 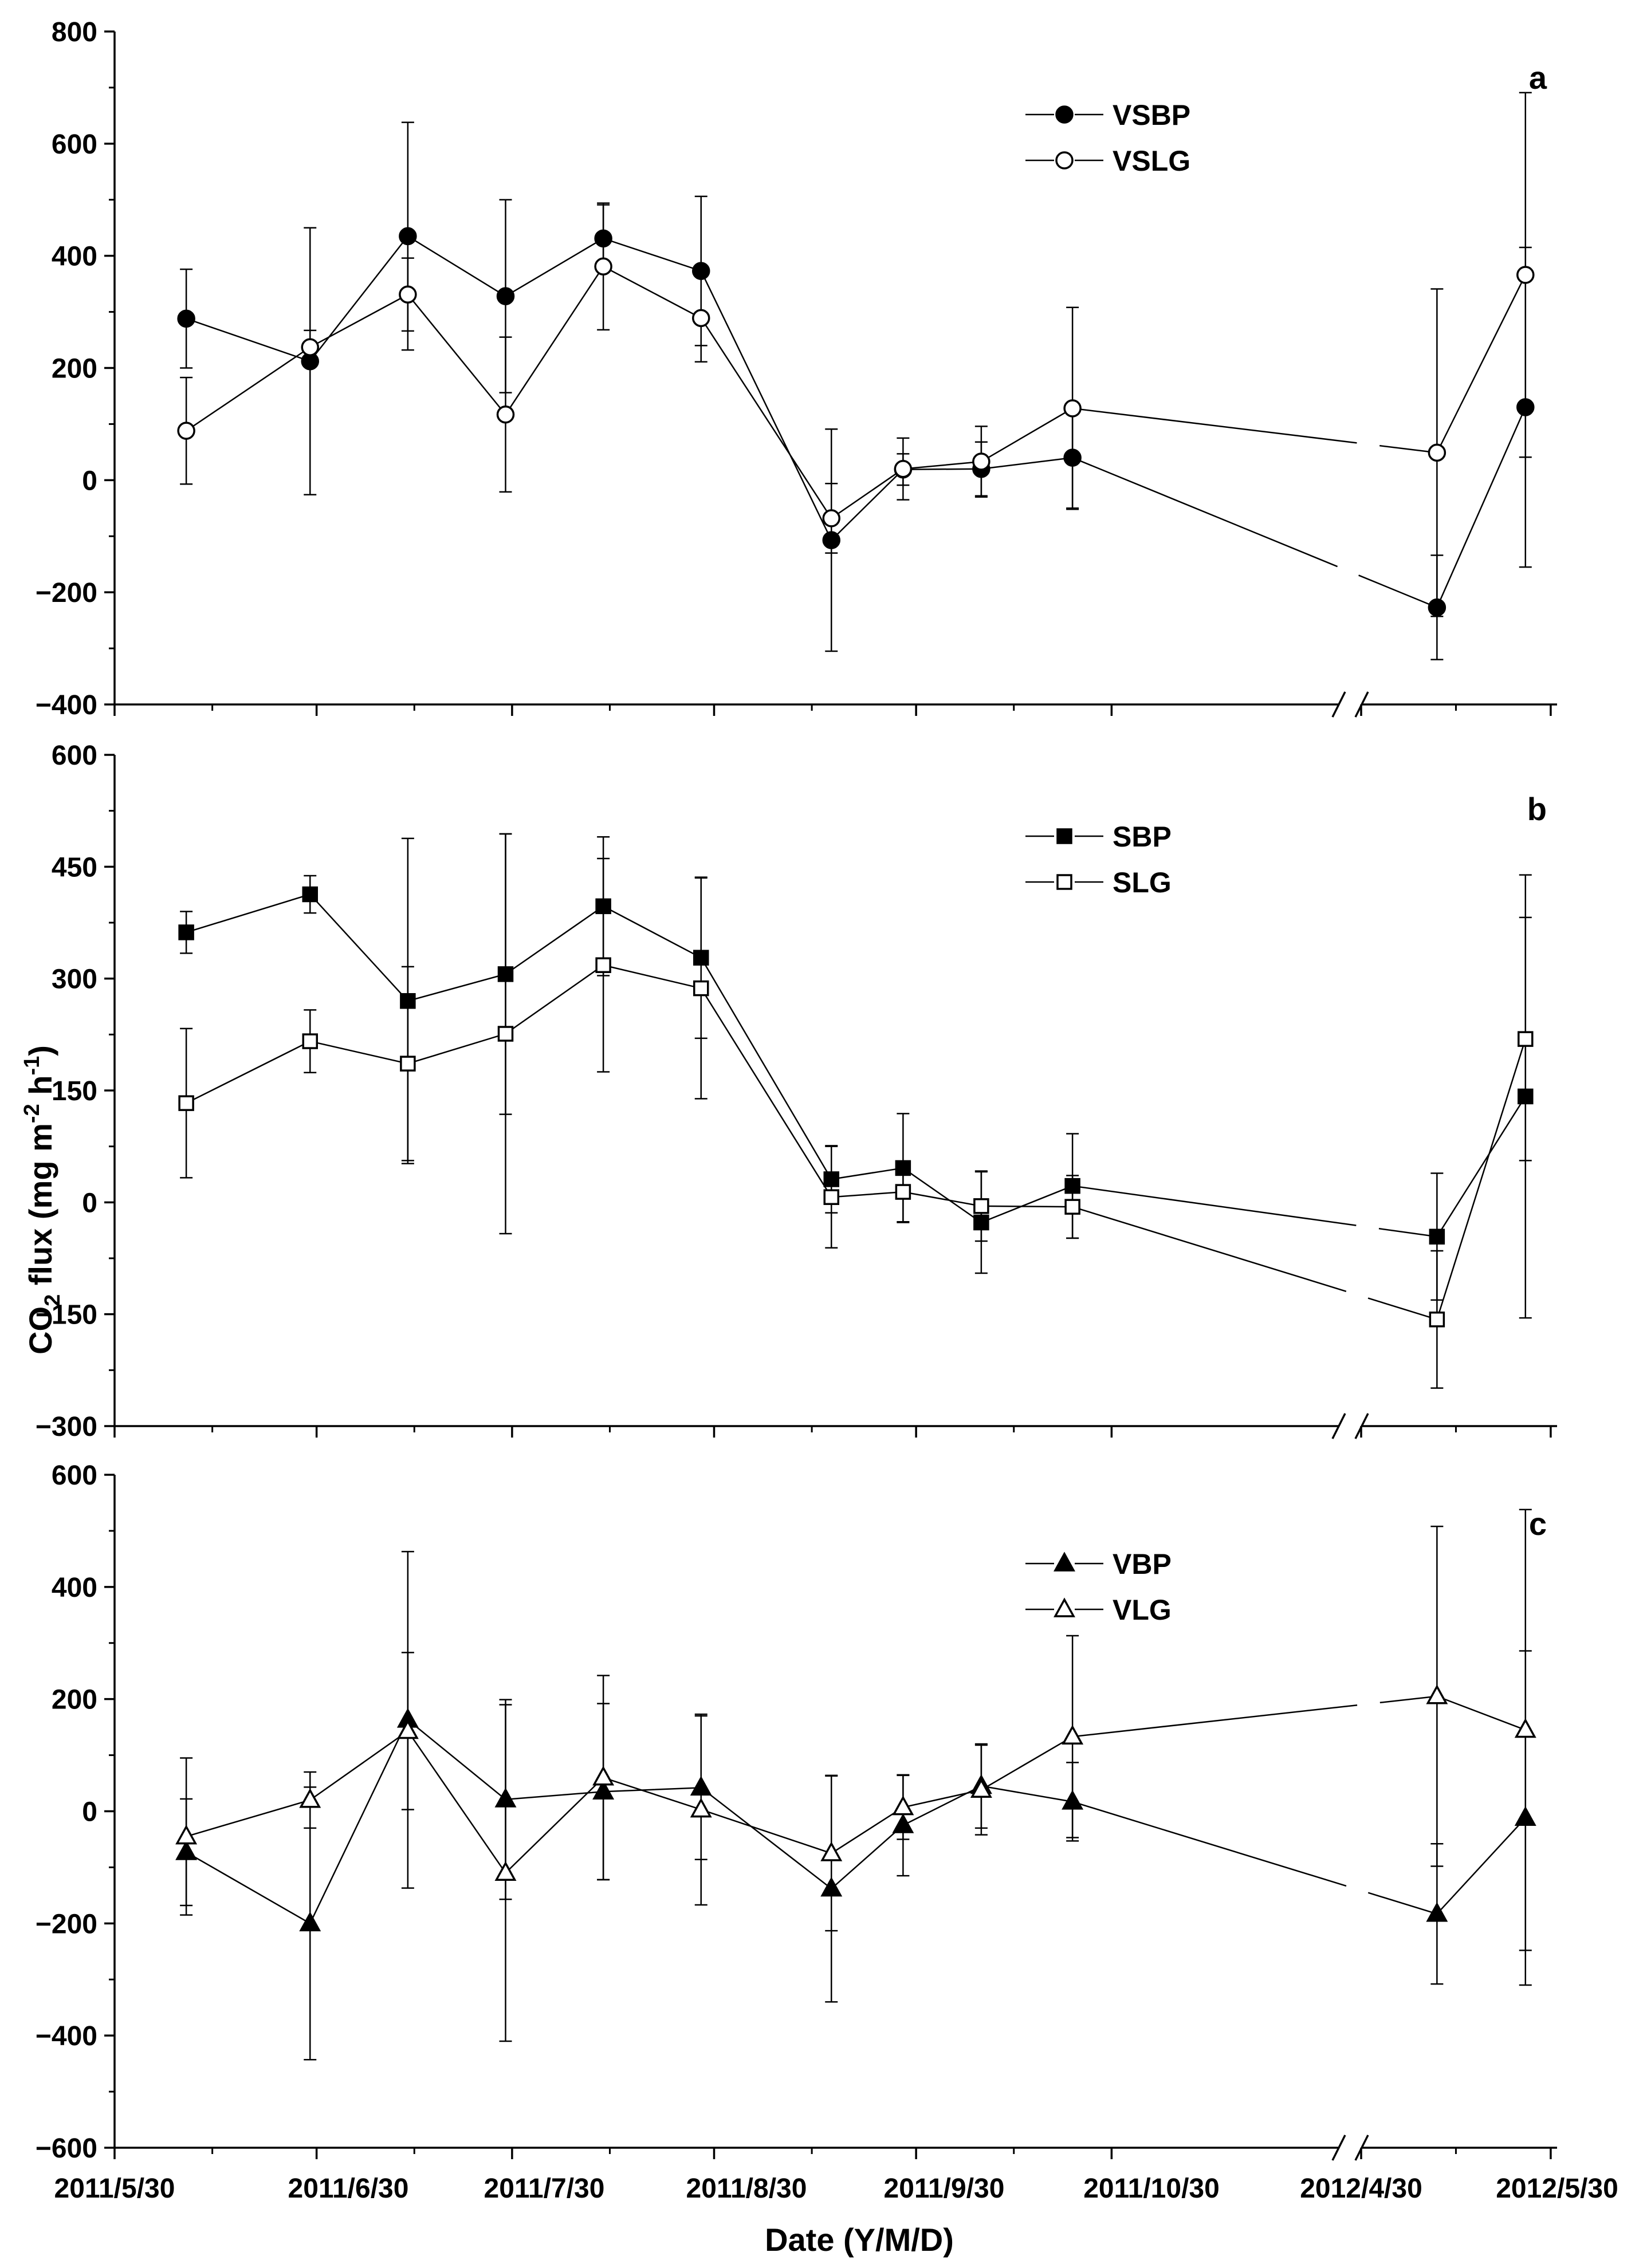 What do you see at coordinates (66, 1427) in the screenshot?
I see `y-tick-label: −300` at bounding box center [66, 1427].